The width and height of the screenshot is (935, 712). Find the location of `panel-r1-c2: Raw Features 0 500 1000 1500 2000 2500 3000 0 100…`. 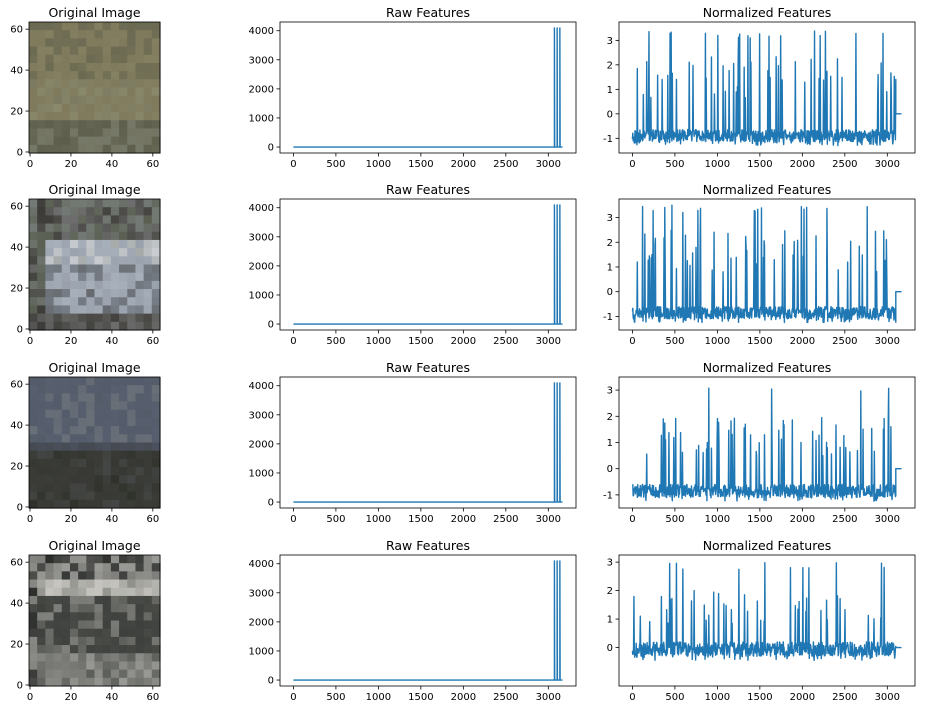

panel-r1-c2: Raw Features 0 500 1000 1500 2000 2500 3000 0 100… is located at coordinates (413, 87).